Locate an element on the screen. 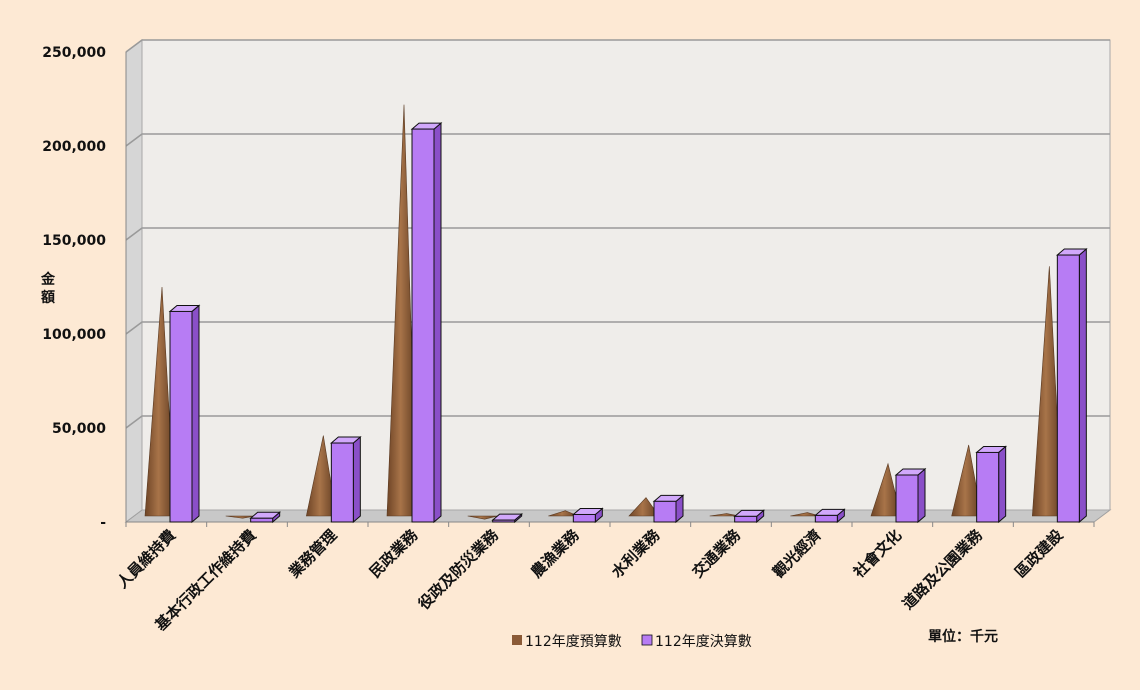  y-tick-label: 50,000 is located at coordinates (79, 429).